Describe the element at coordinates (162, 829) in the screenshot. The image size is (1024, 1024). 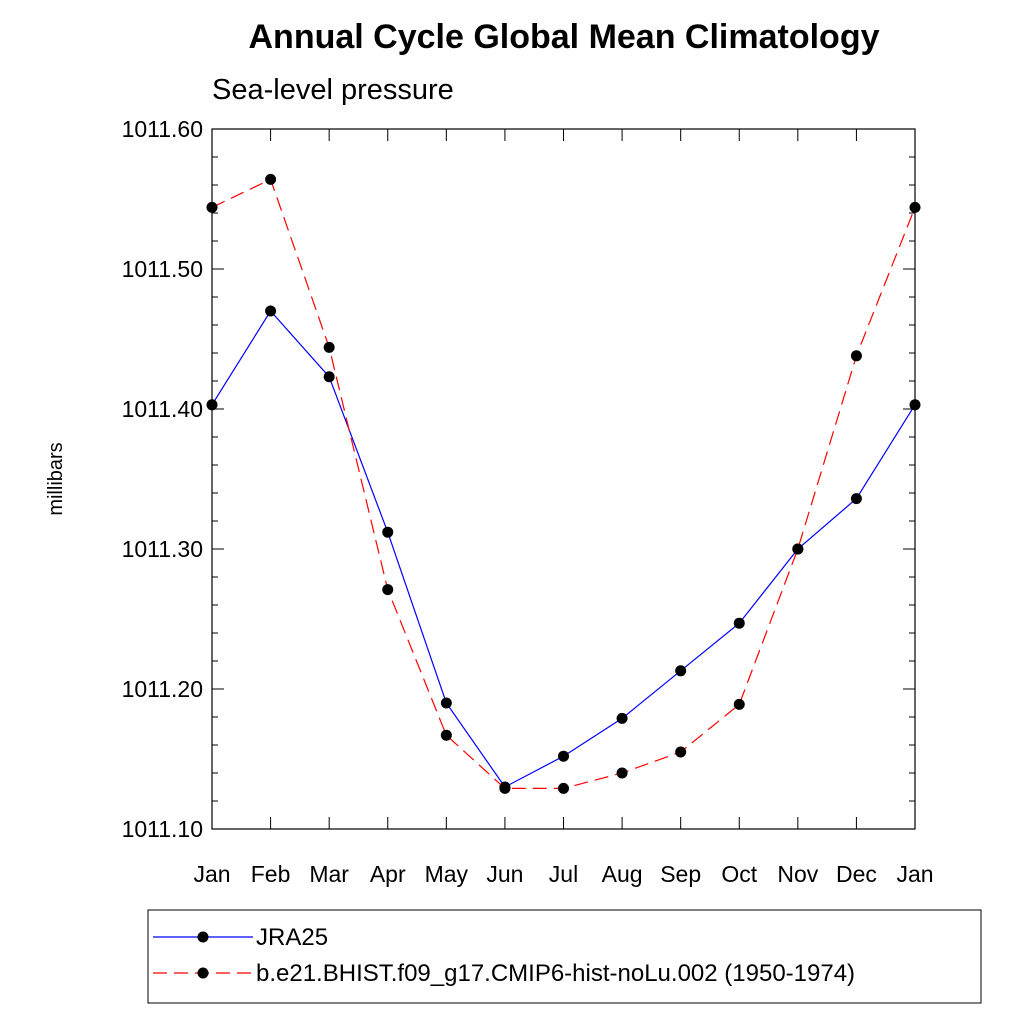
I see `y-tick-label: 1011.10` at that location.